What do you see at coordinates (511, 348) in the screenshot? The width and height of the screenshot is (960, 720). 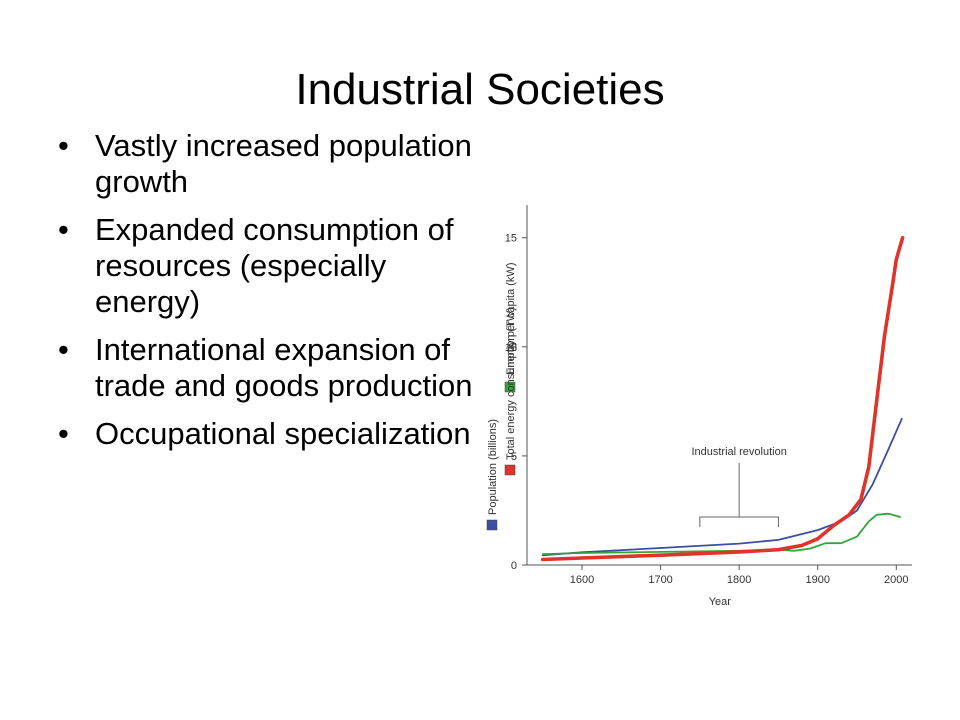 I see `y-tick-label: 10` at bounding box center [511, 348].